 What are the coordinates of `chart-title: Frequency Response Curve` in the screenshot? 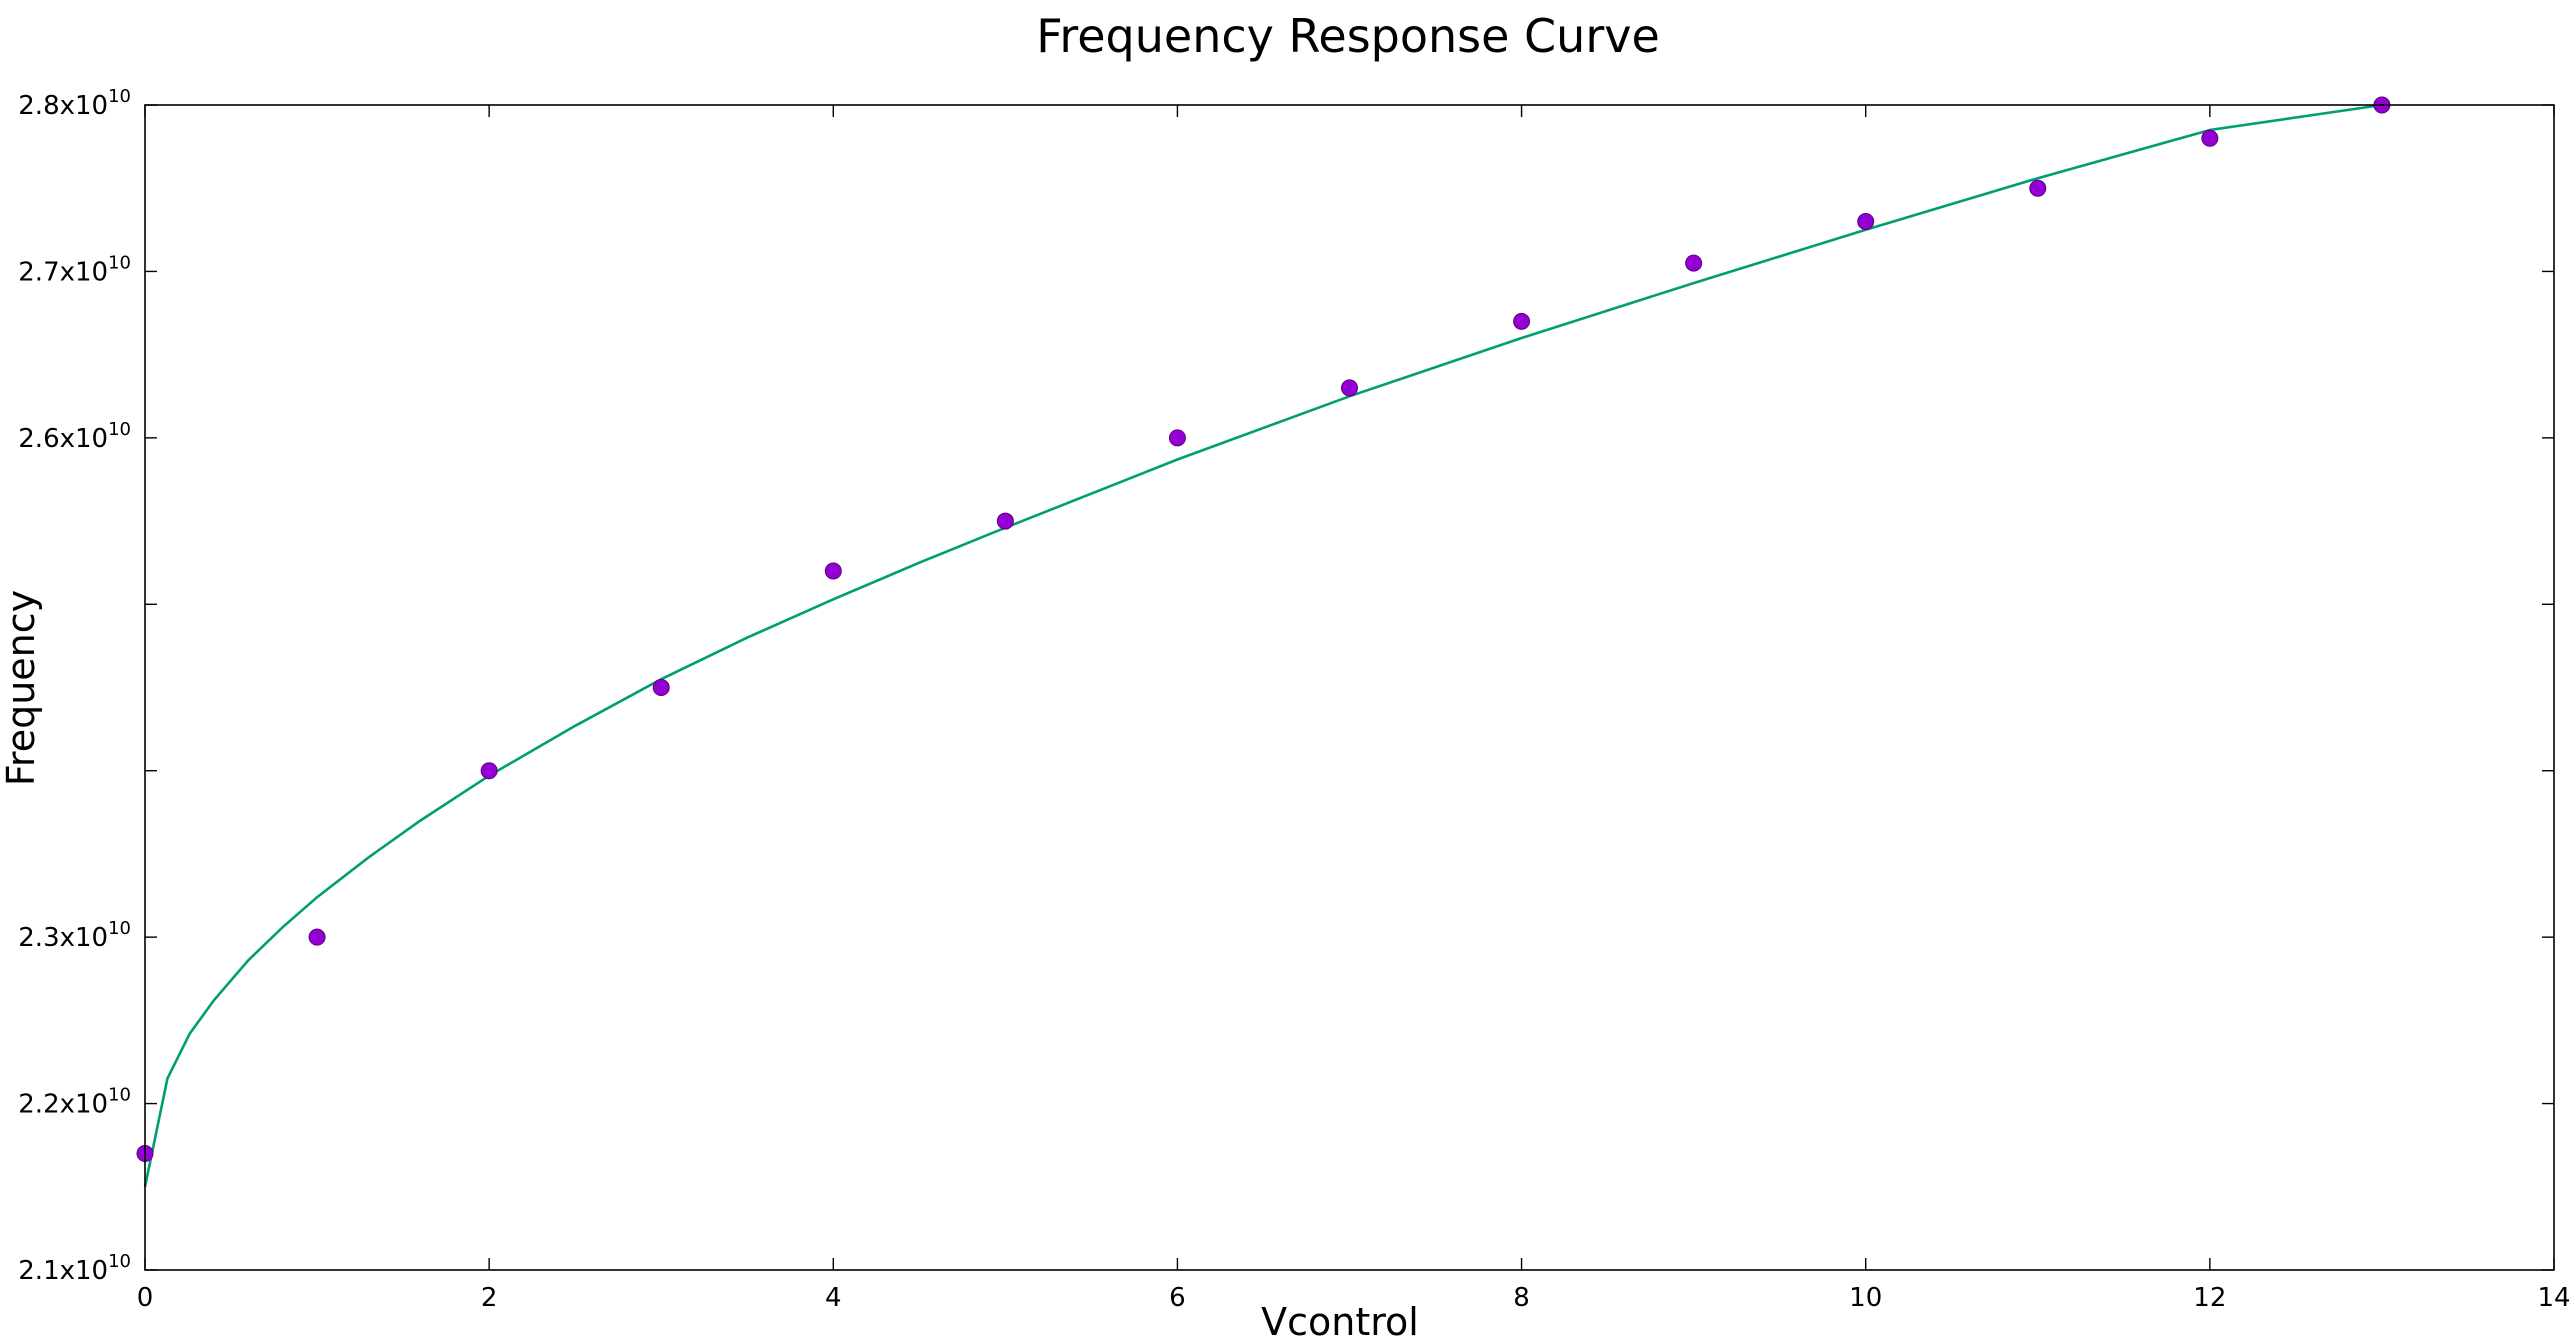 It's located at (1348, 36).